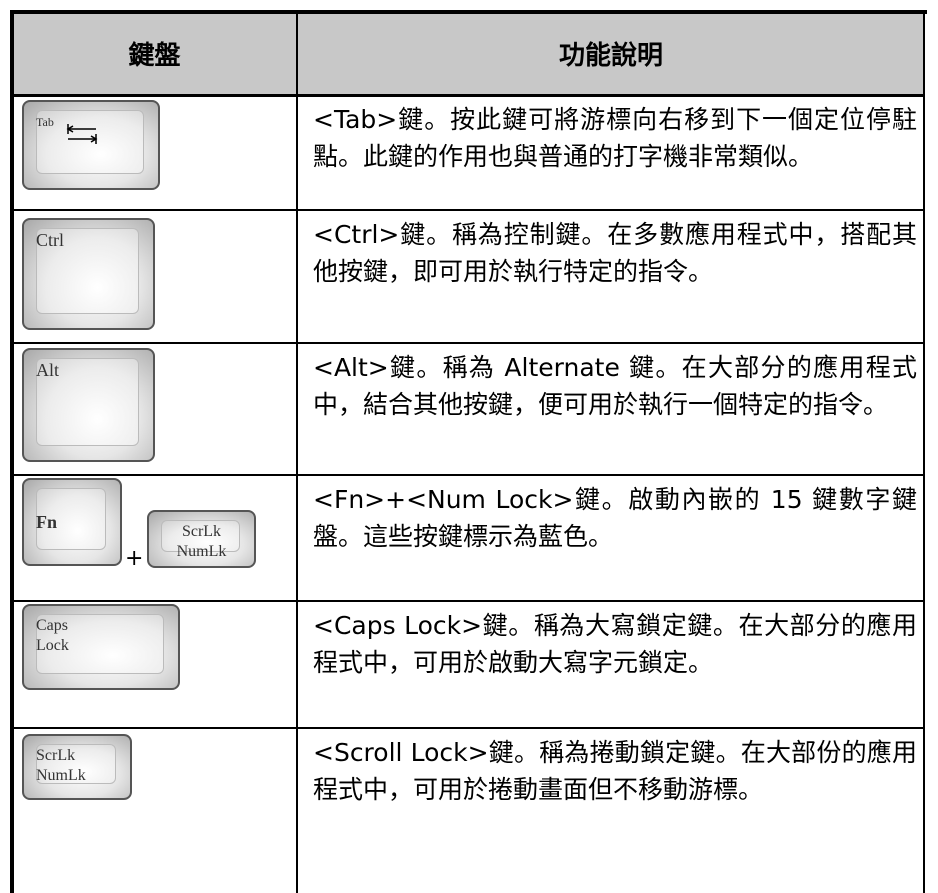 Image resolution: width=938 pixels, height=893 pixels. What do you see at coordinates (12, 451) in the screenshot?
I see `border-left` at bounding box center [12, 451].